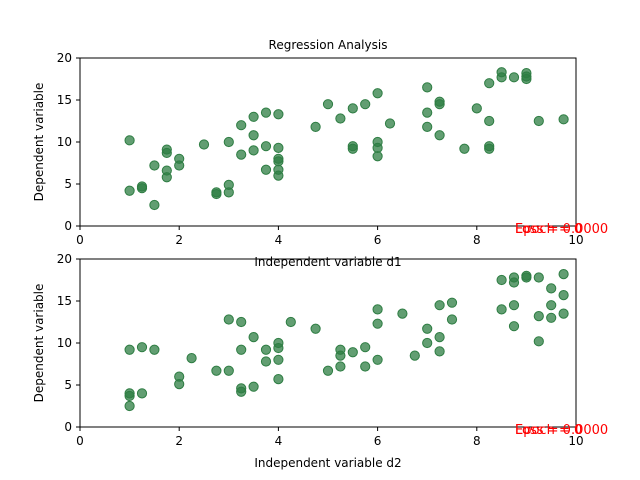 Image resolution: width=640 pixels, height=480 pixels. I want to click on x-axis-label: Independent variable d2, so click(327, 463).